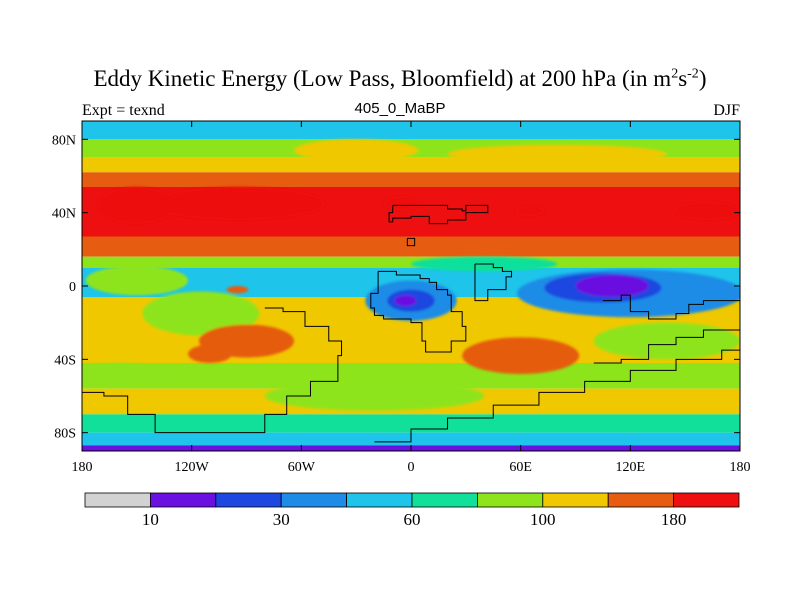  What do you see at coordinates (557, 395) in the screenshot?
I see `coast-antarctic-rim` at bounding box center [557, 395].